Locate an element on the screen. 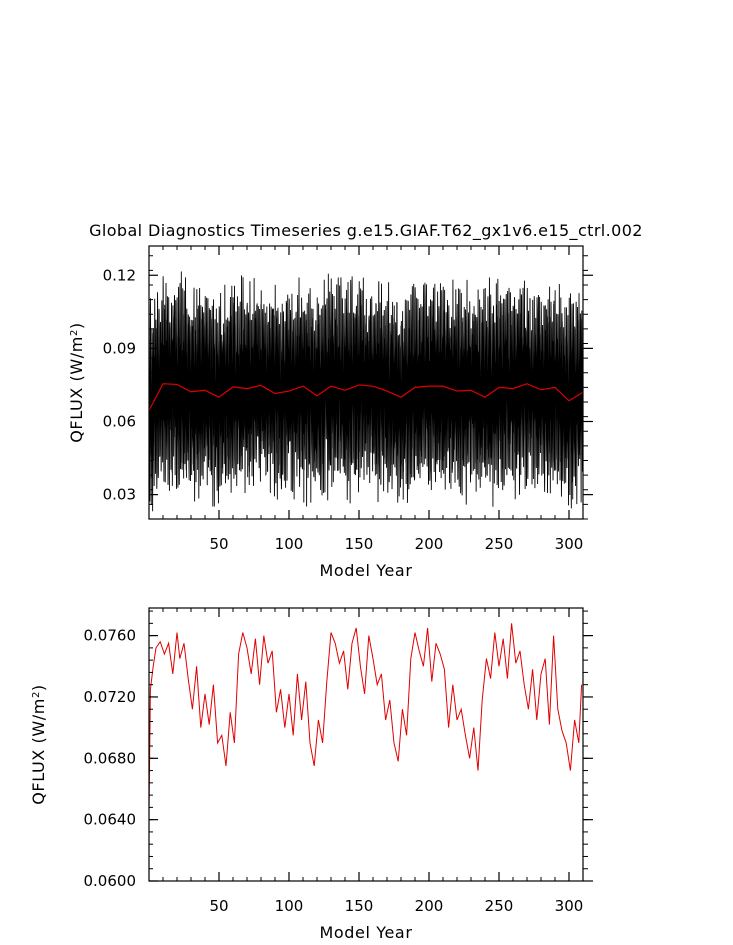 The height and width of the screenshot is (945, 733). y-tick-label: 0.03 is located at coordinates (119, 495).